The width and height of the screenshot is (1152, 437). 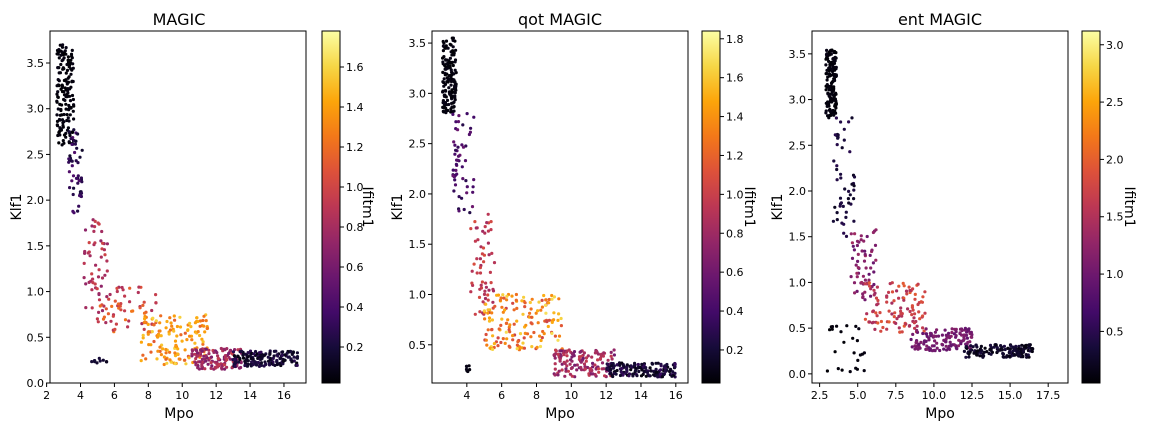 I want to click on x-tick-label: 15.0, so click(x=1010, y=395).